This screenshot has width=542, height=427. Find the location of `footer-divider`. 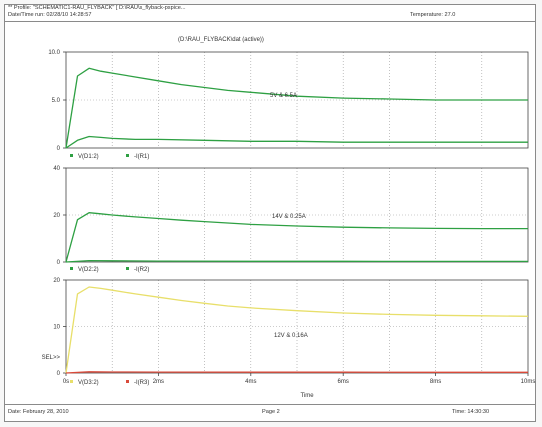

footer-divider is located at coordinates (270, 404).